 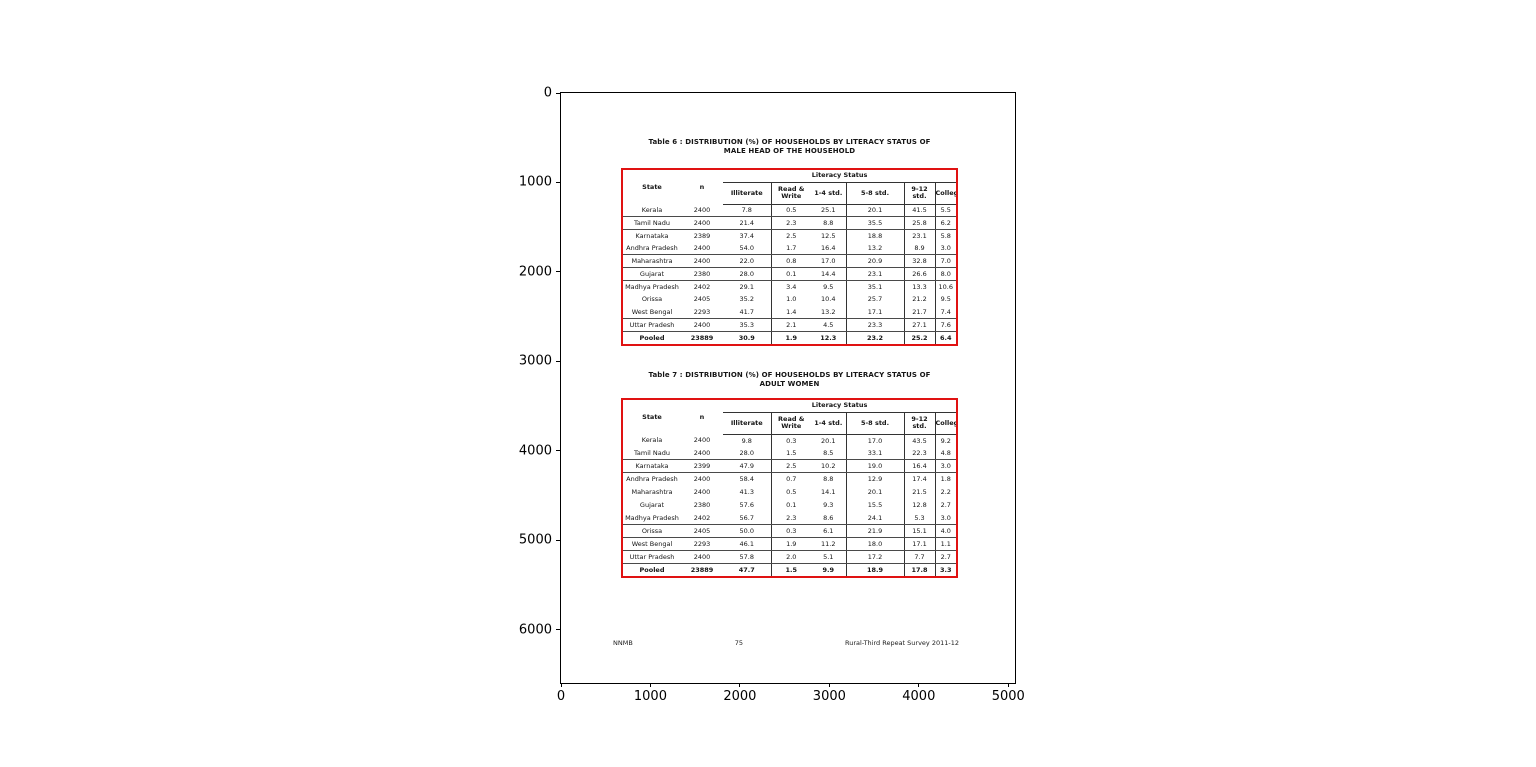 What do you see at coordinates (746, 236) in the screenshot?
I see `value-cell: 37.4` at bounding box center [746, 236].